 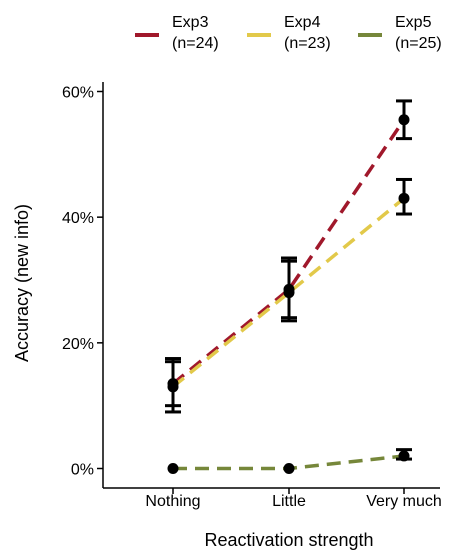 What do you see at coordinates (172, 501) in the screenshot?
I see `x-tick-label: Nothing` at bounding box center [172, 501].